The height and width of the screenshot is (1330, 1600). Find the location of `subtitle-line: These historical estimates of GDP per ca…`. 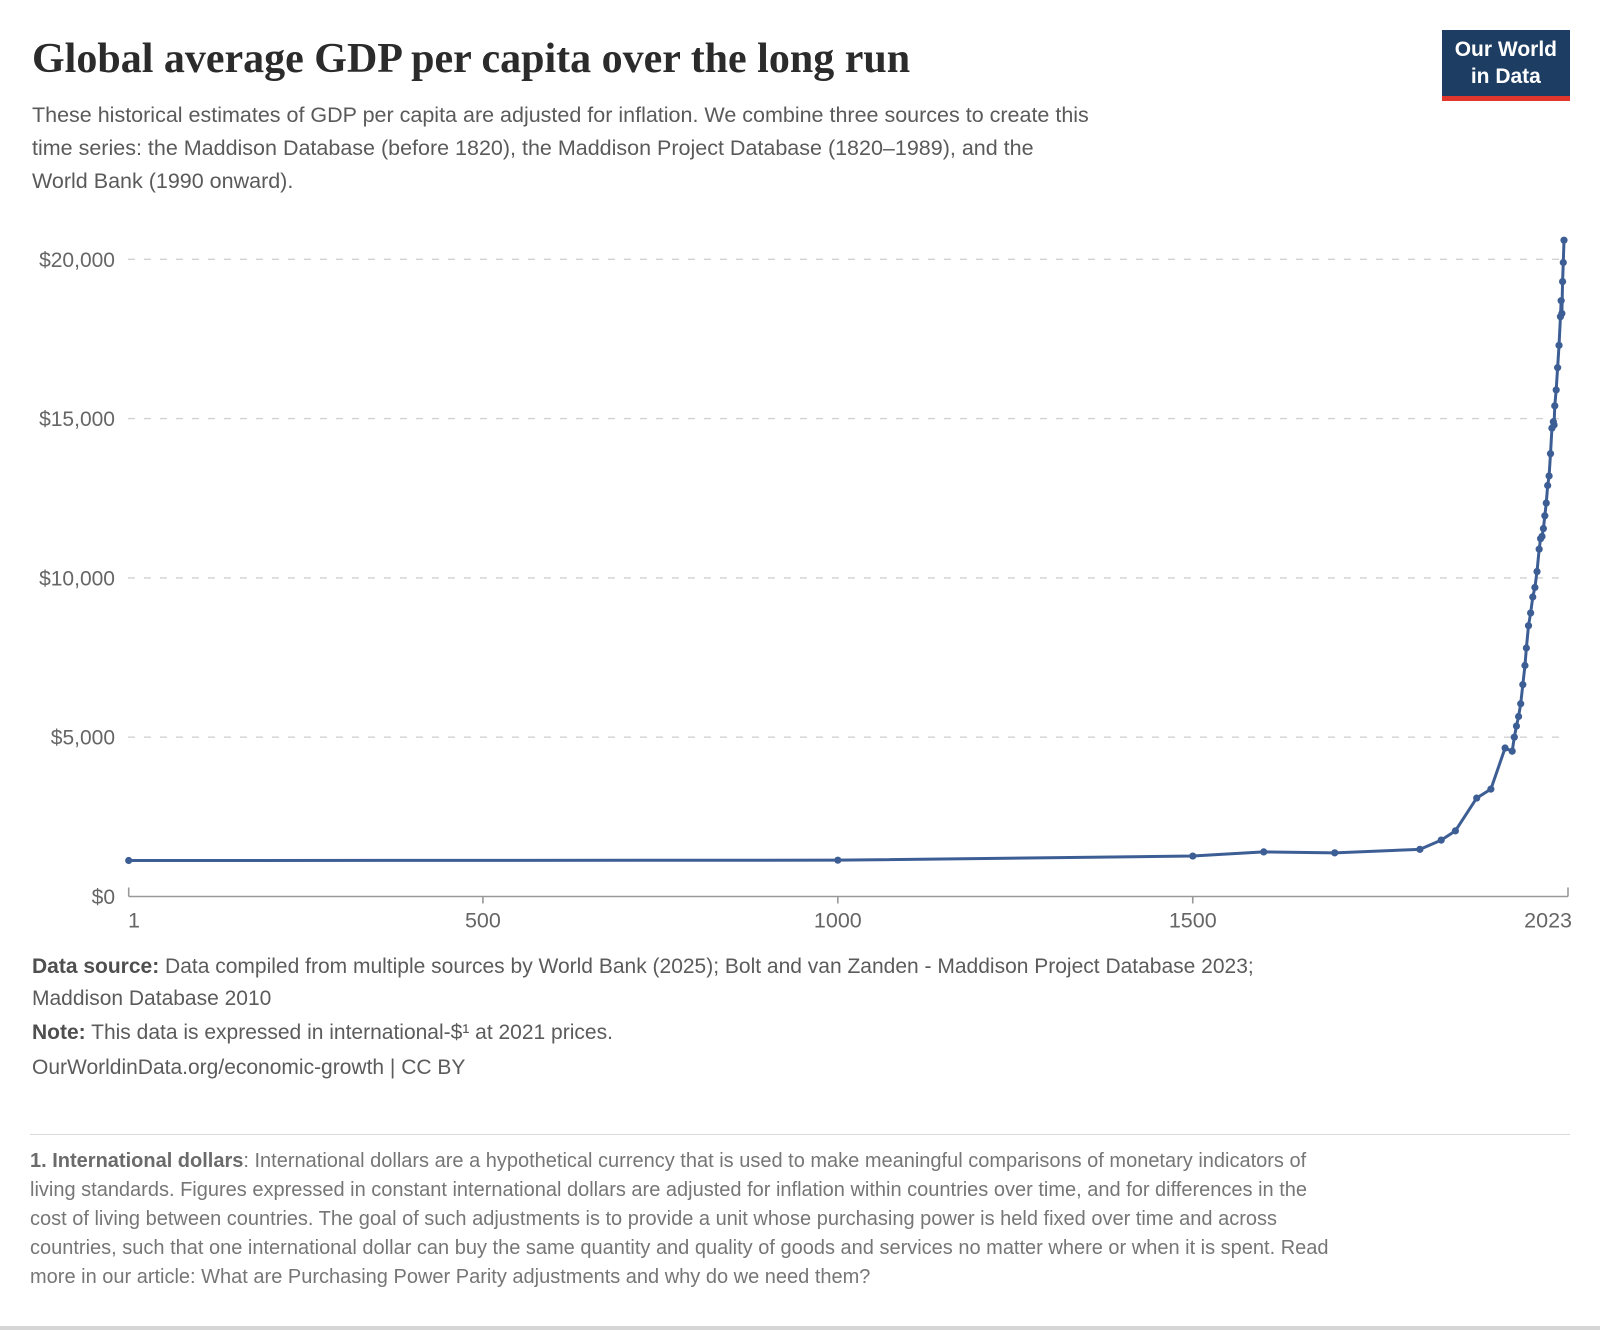

subtitle-line: These historical estimates of GDP per ca… is located at coordinates (560, 115).